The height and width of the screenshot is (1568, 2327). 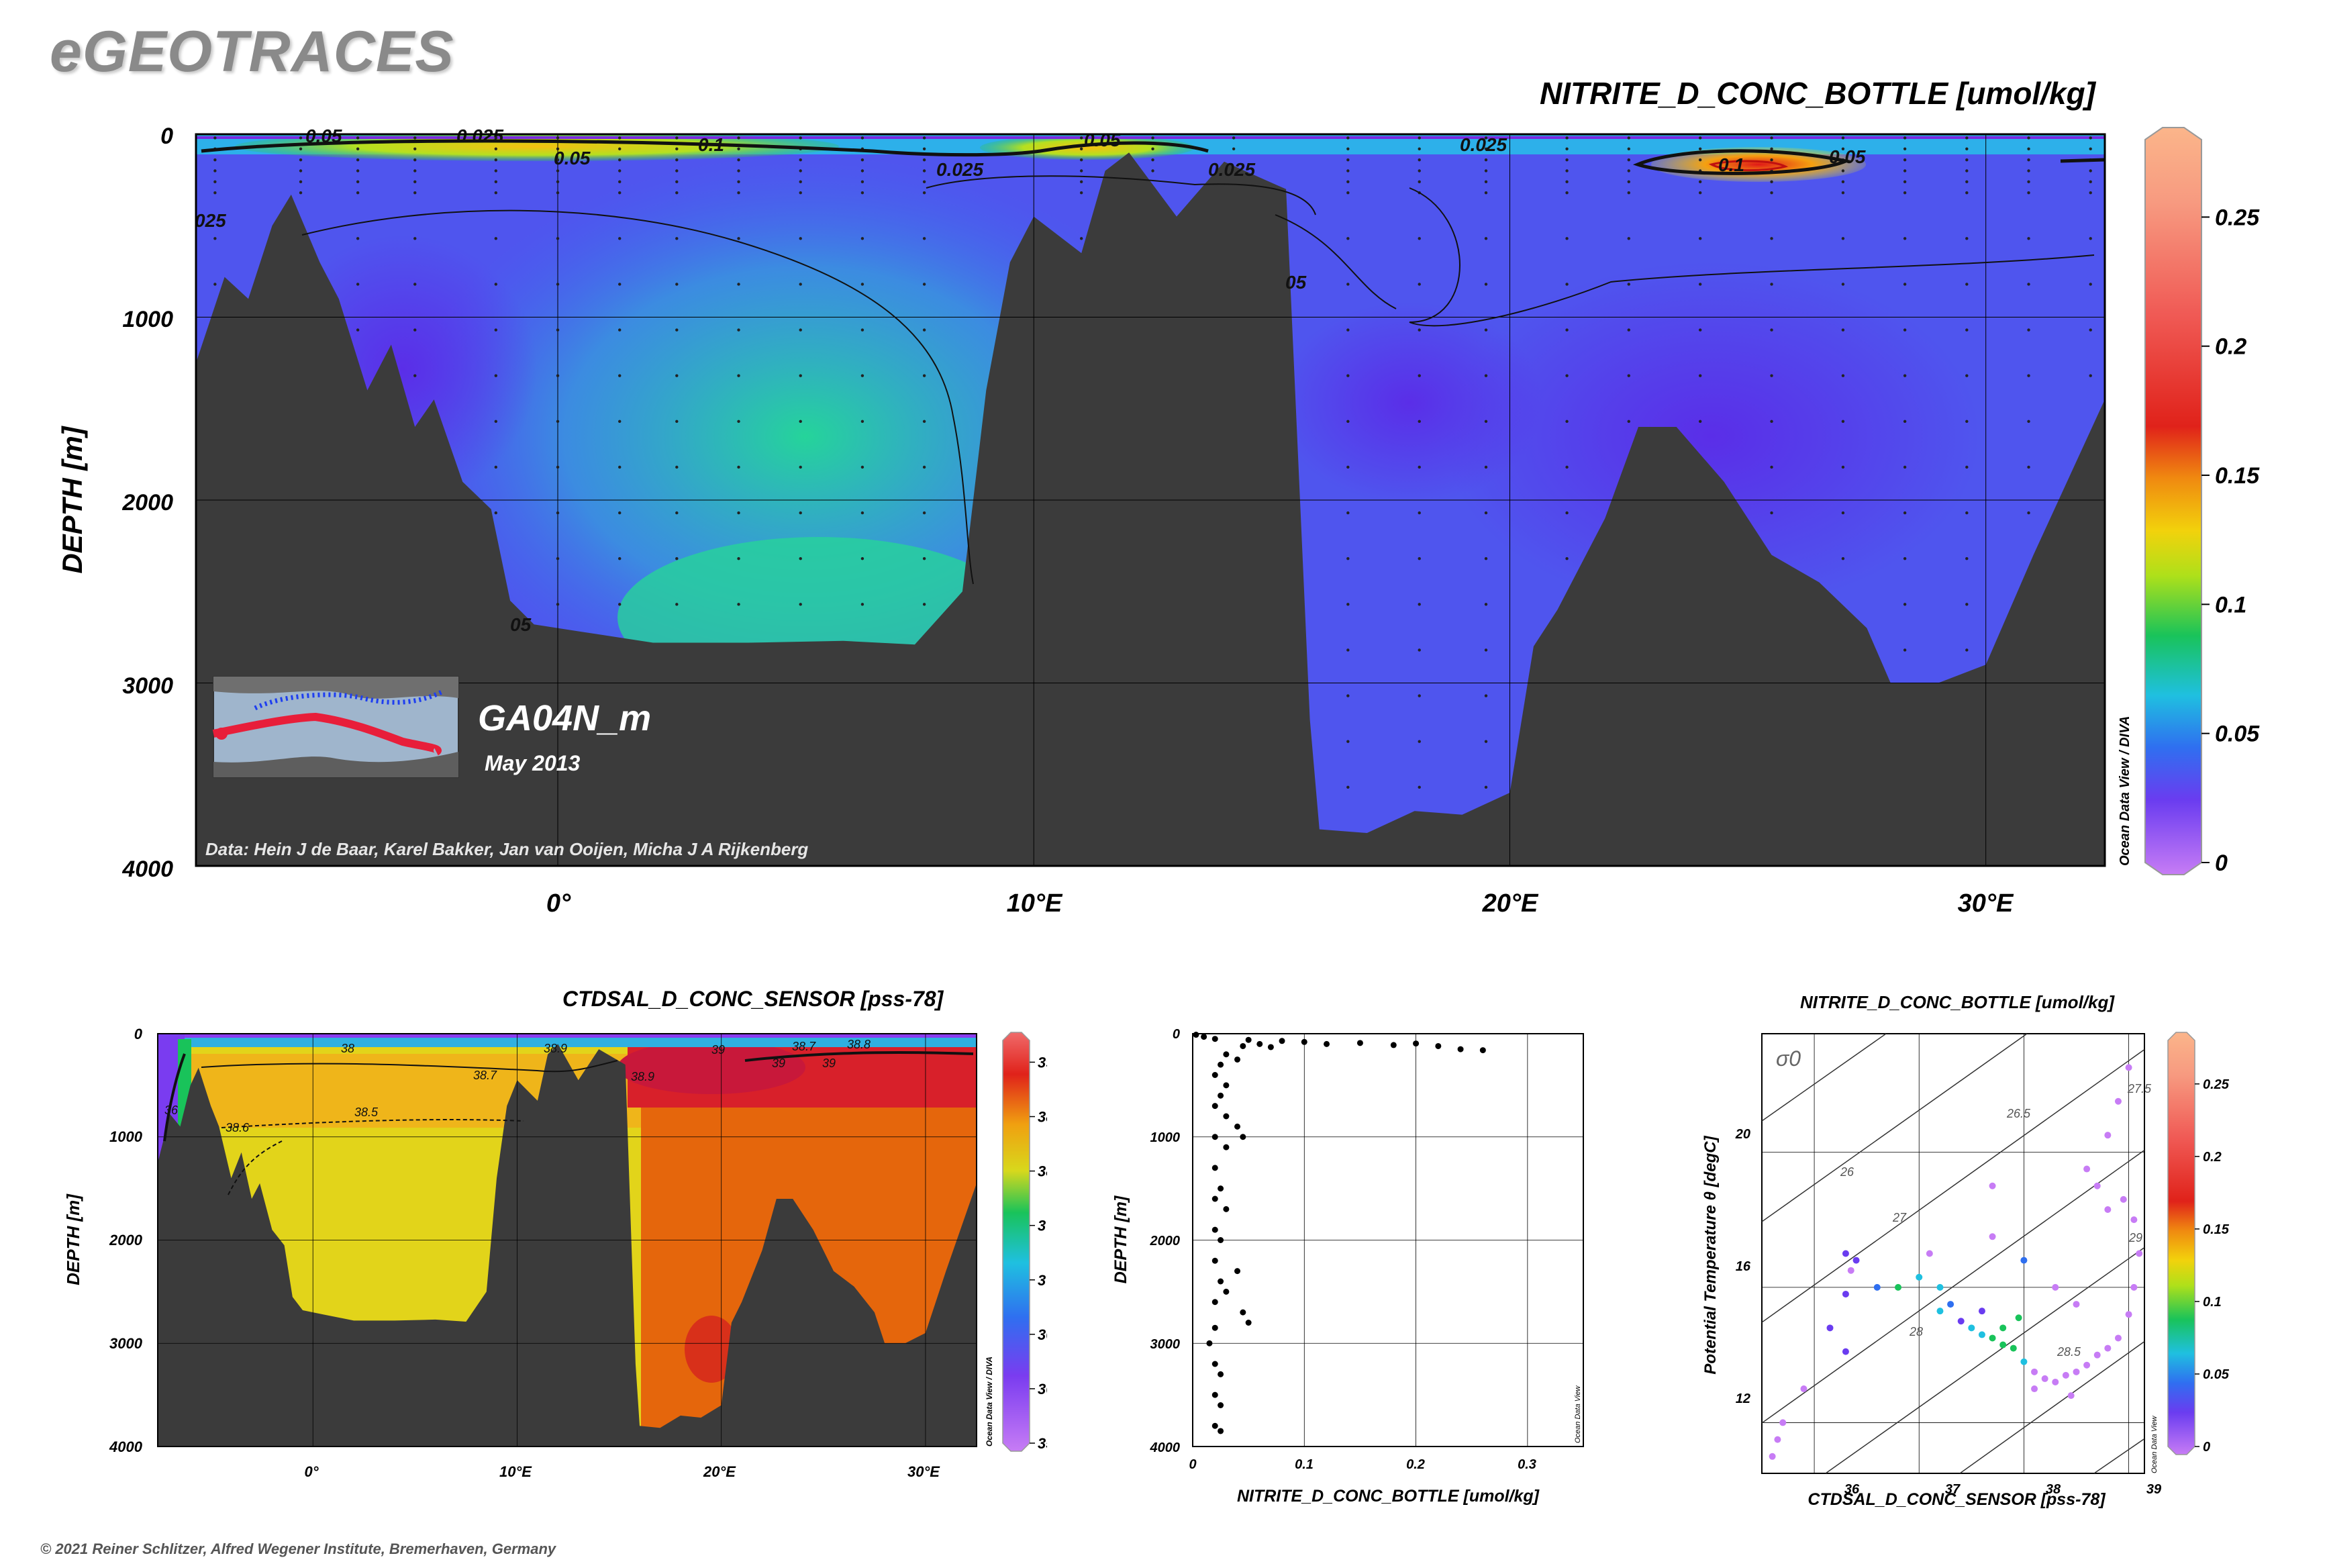 I want to click on ts-colorbar, so click(x=2181, y=1244).